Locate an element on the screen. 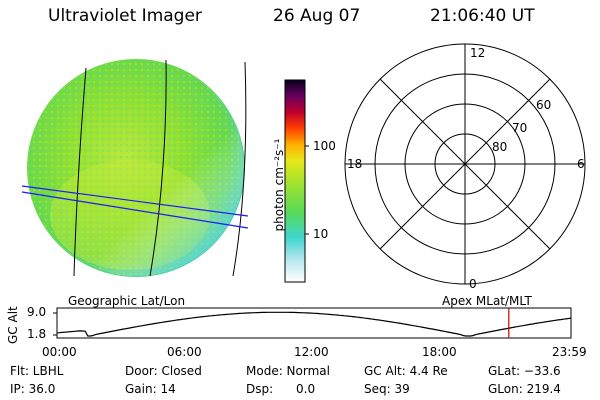 This screenshot has width=600, height=400. status-flt: Flt: LBHL is located at coordinates (37, 371).